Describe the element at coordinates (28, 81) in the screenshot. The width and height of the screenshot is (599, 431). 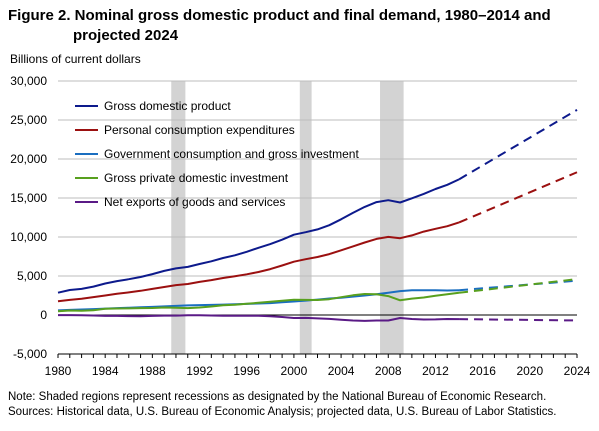
I see `y-tick-label: 30,000` at that location.